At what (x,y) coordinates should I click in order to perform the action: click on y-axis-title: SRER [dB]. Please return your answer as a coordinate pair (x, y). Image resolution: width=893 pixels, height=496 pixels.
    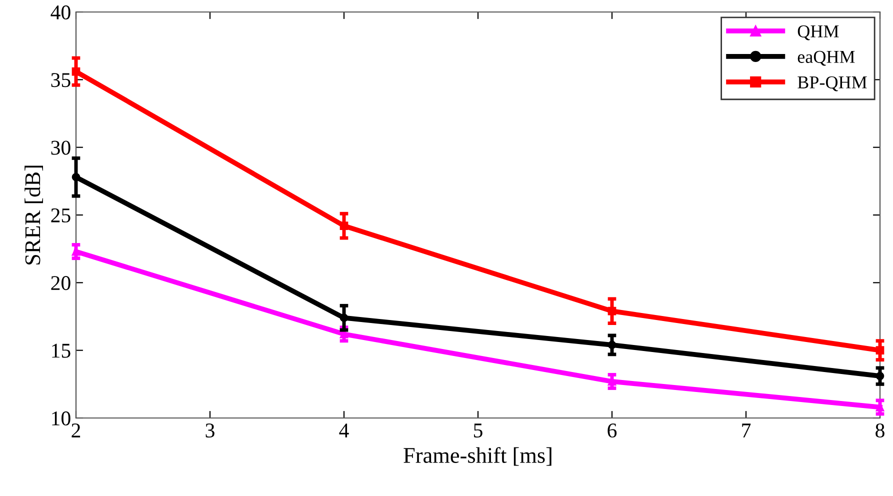
    Looking at the image, I should click on (33, 215).